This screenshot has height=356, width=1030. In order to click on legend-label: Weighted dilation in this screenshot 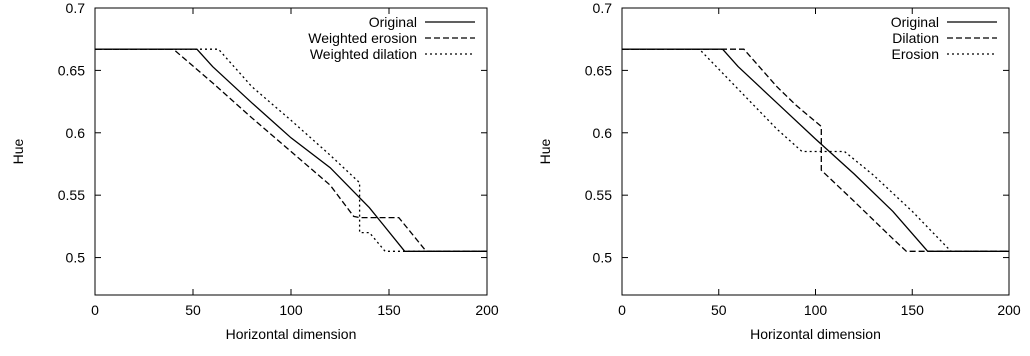, I will do `click(363, 54)`.